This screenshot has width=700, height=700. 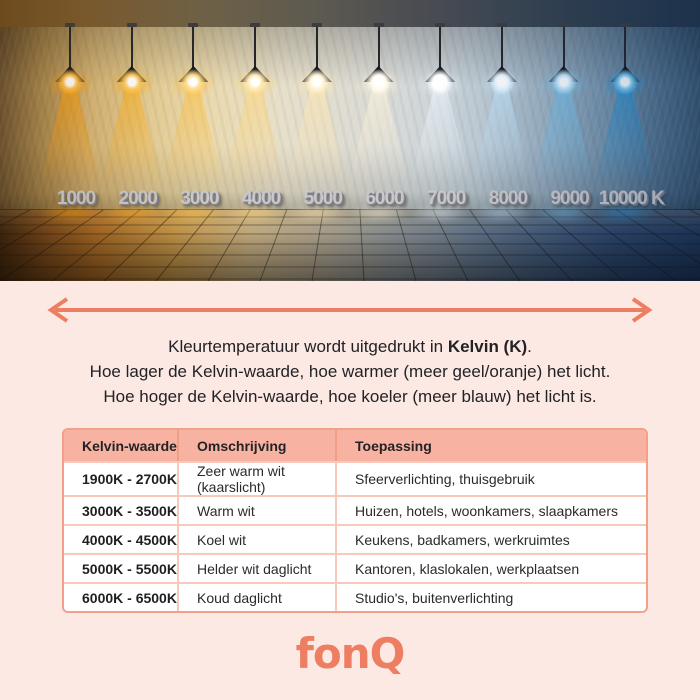 What do you see at coordinates (446, 198) in the screenshot?
I see `kelvin-wall-number: 7000` at bounding box center [446, 198].